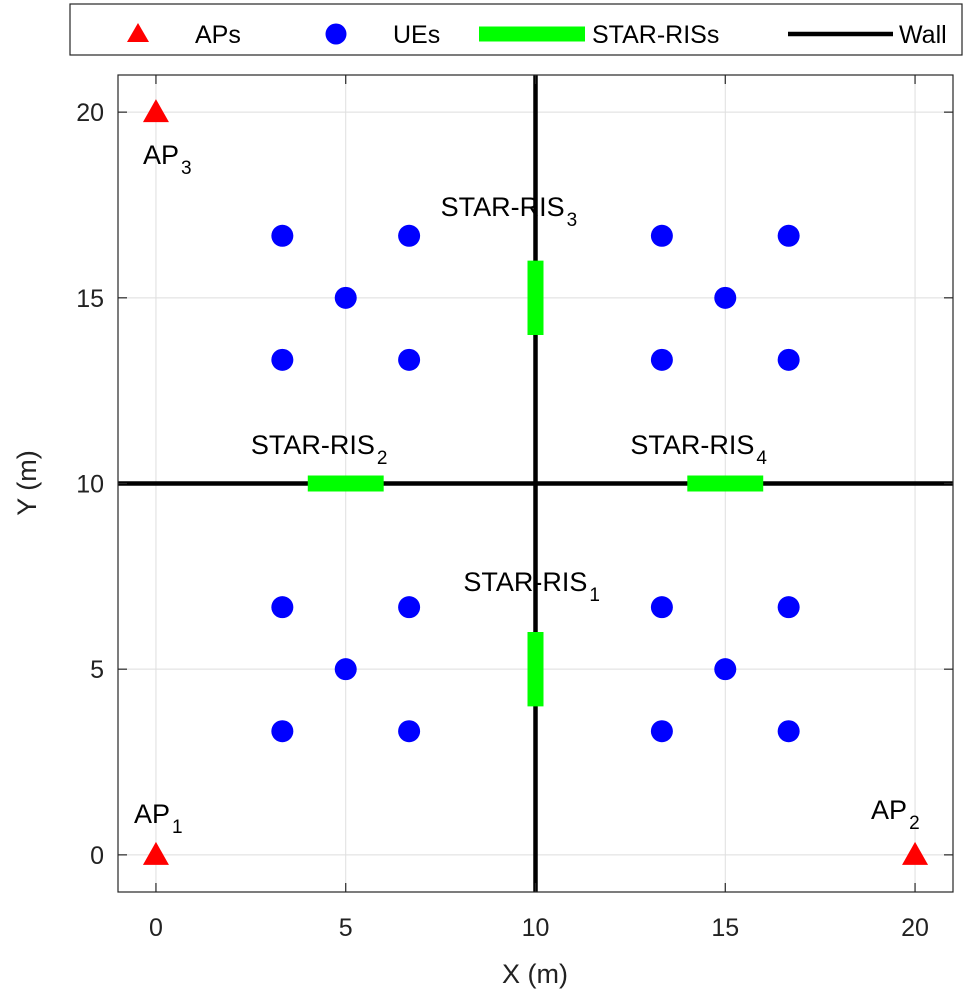  What do you see at coordinates (177, 827) in the screenshot?
I see `ap-label-subscript: 1` at bounding box center [177, 827].